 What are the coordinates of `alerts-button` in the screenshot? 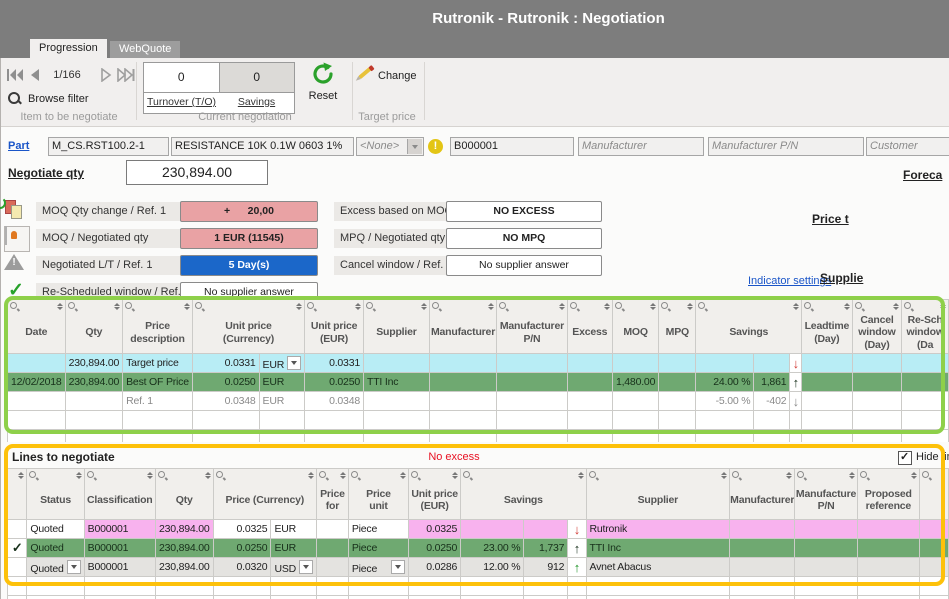 It's located at (16, 265).